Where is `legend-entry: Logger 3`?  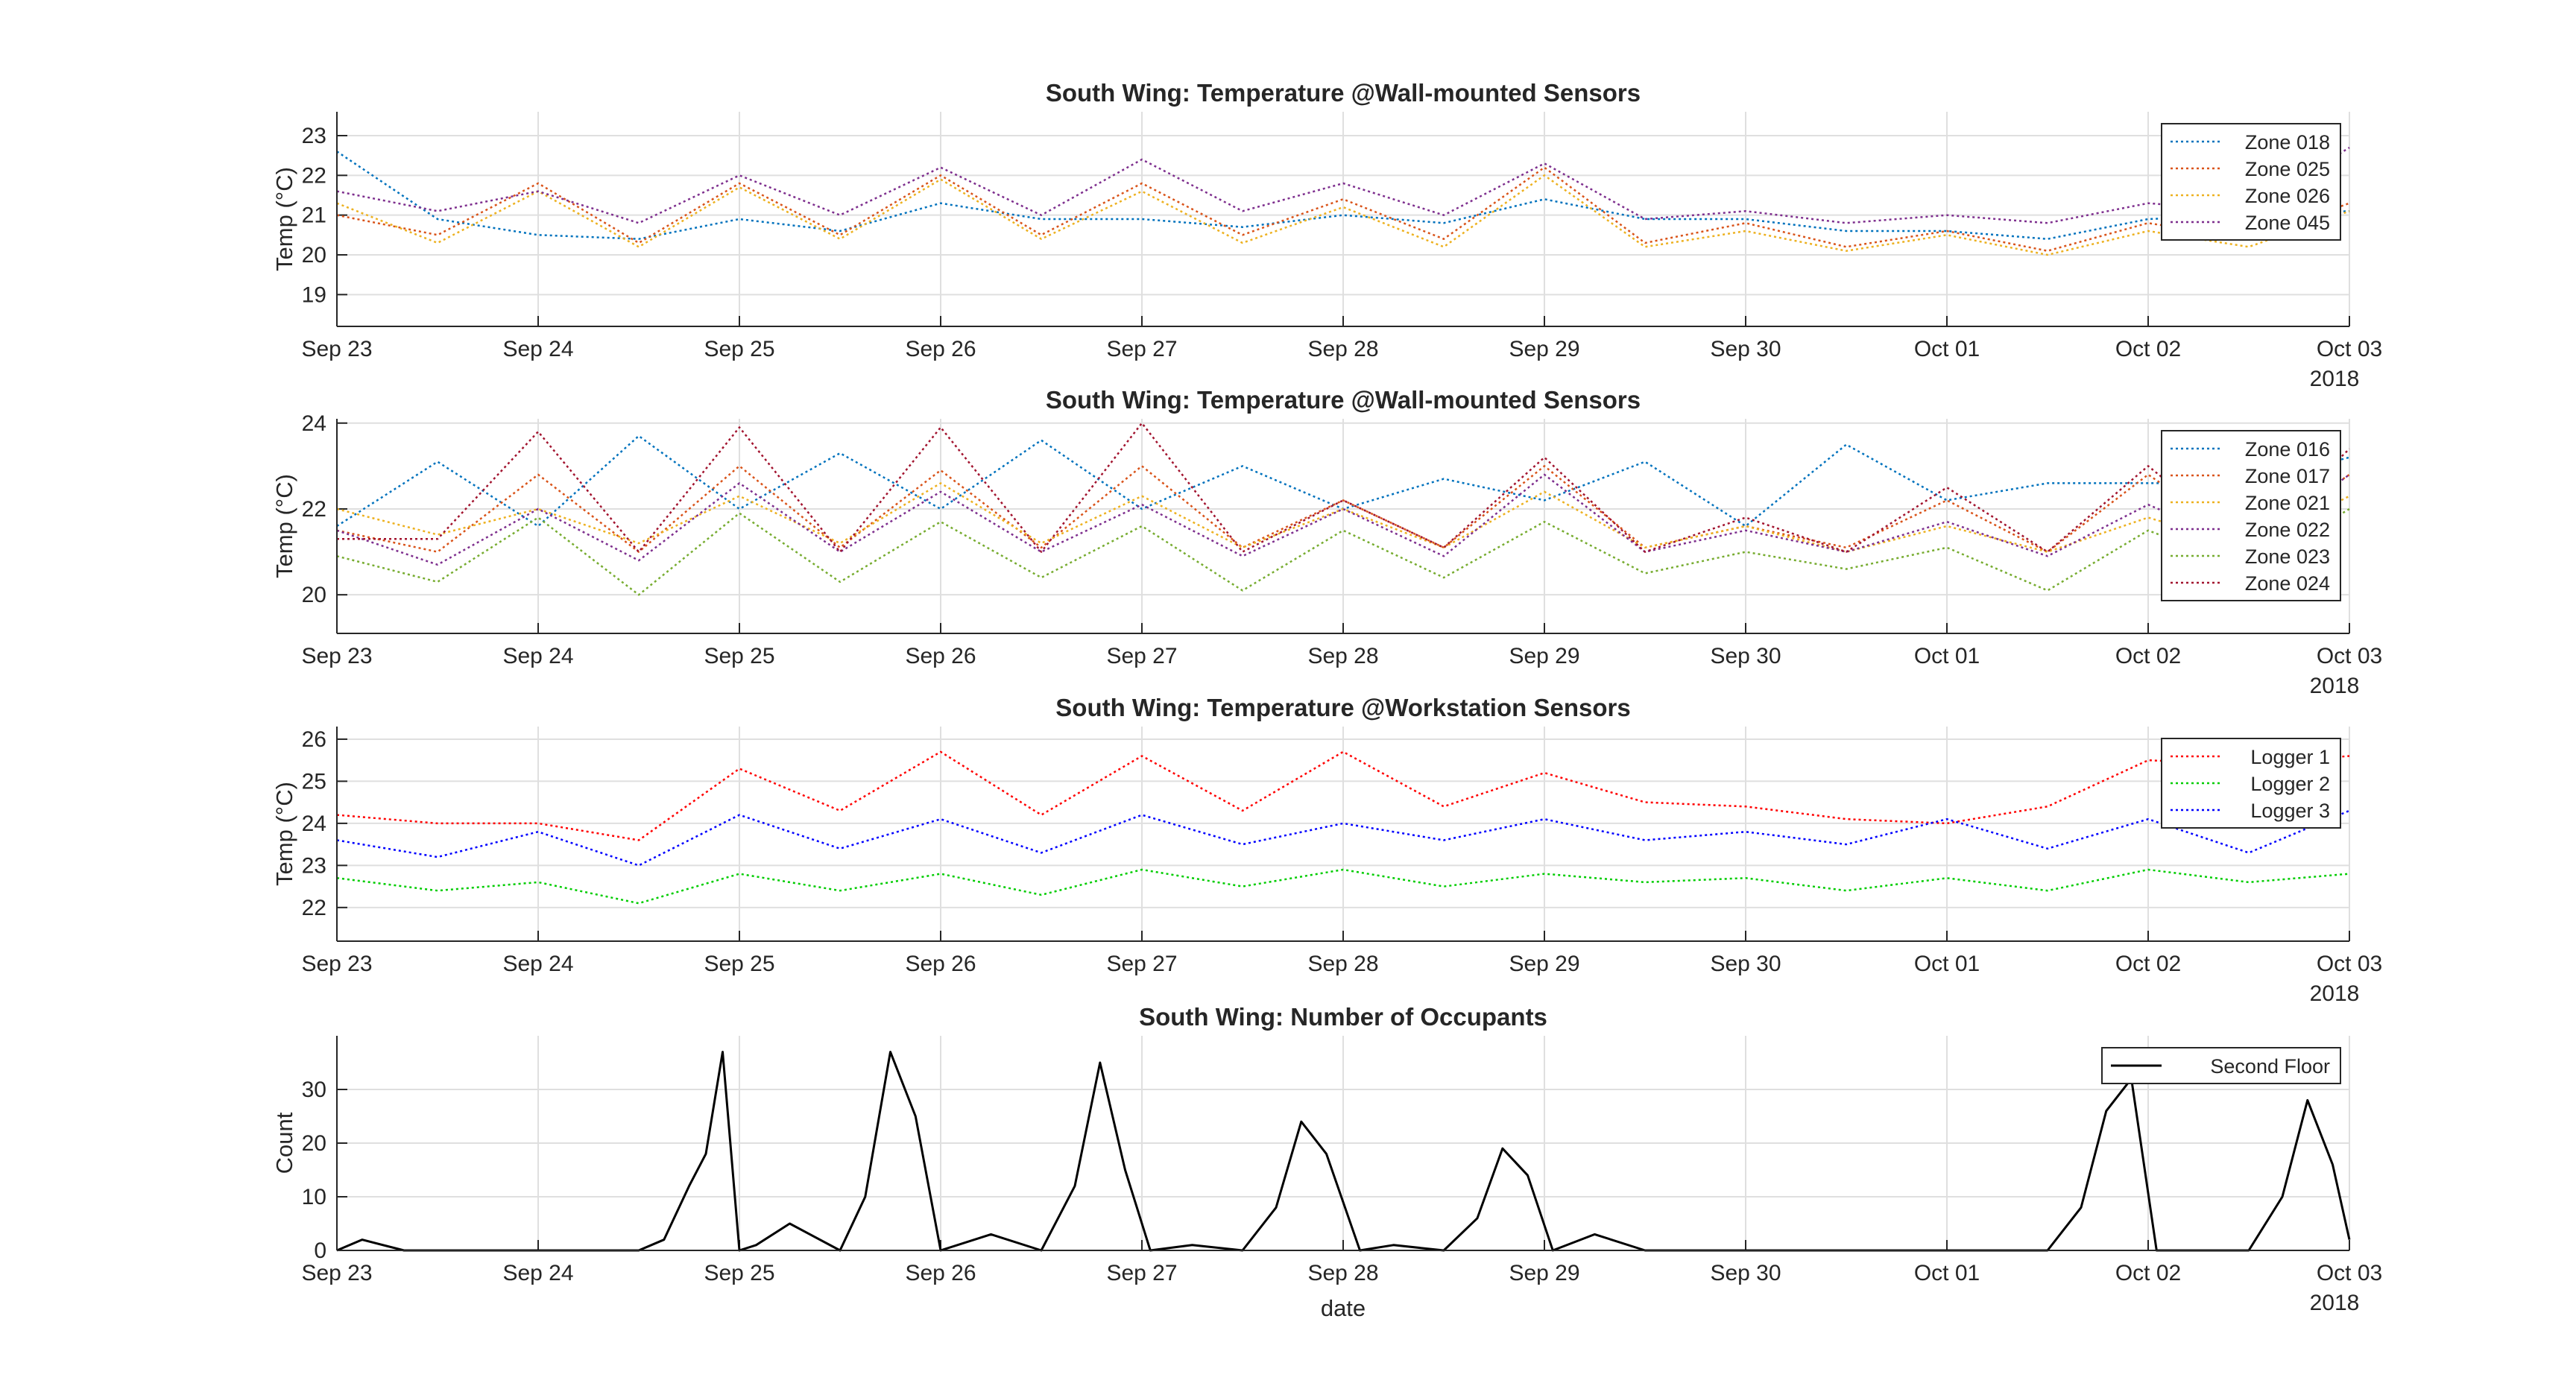 legend-entry: Logger 3 is located at coordinates (2290, 811).